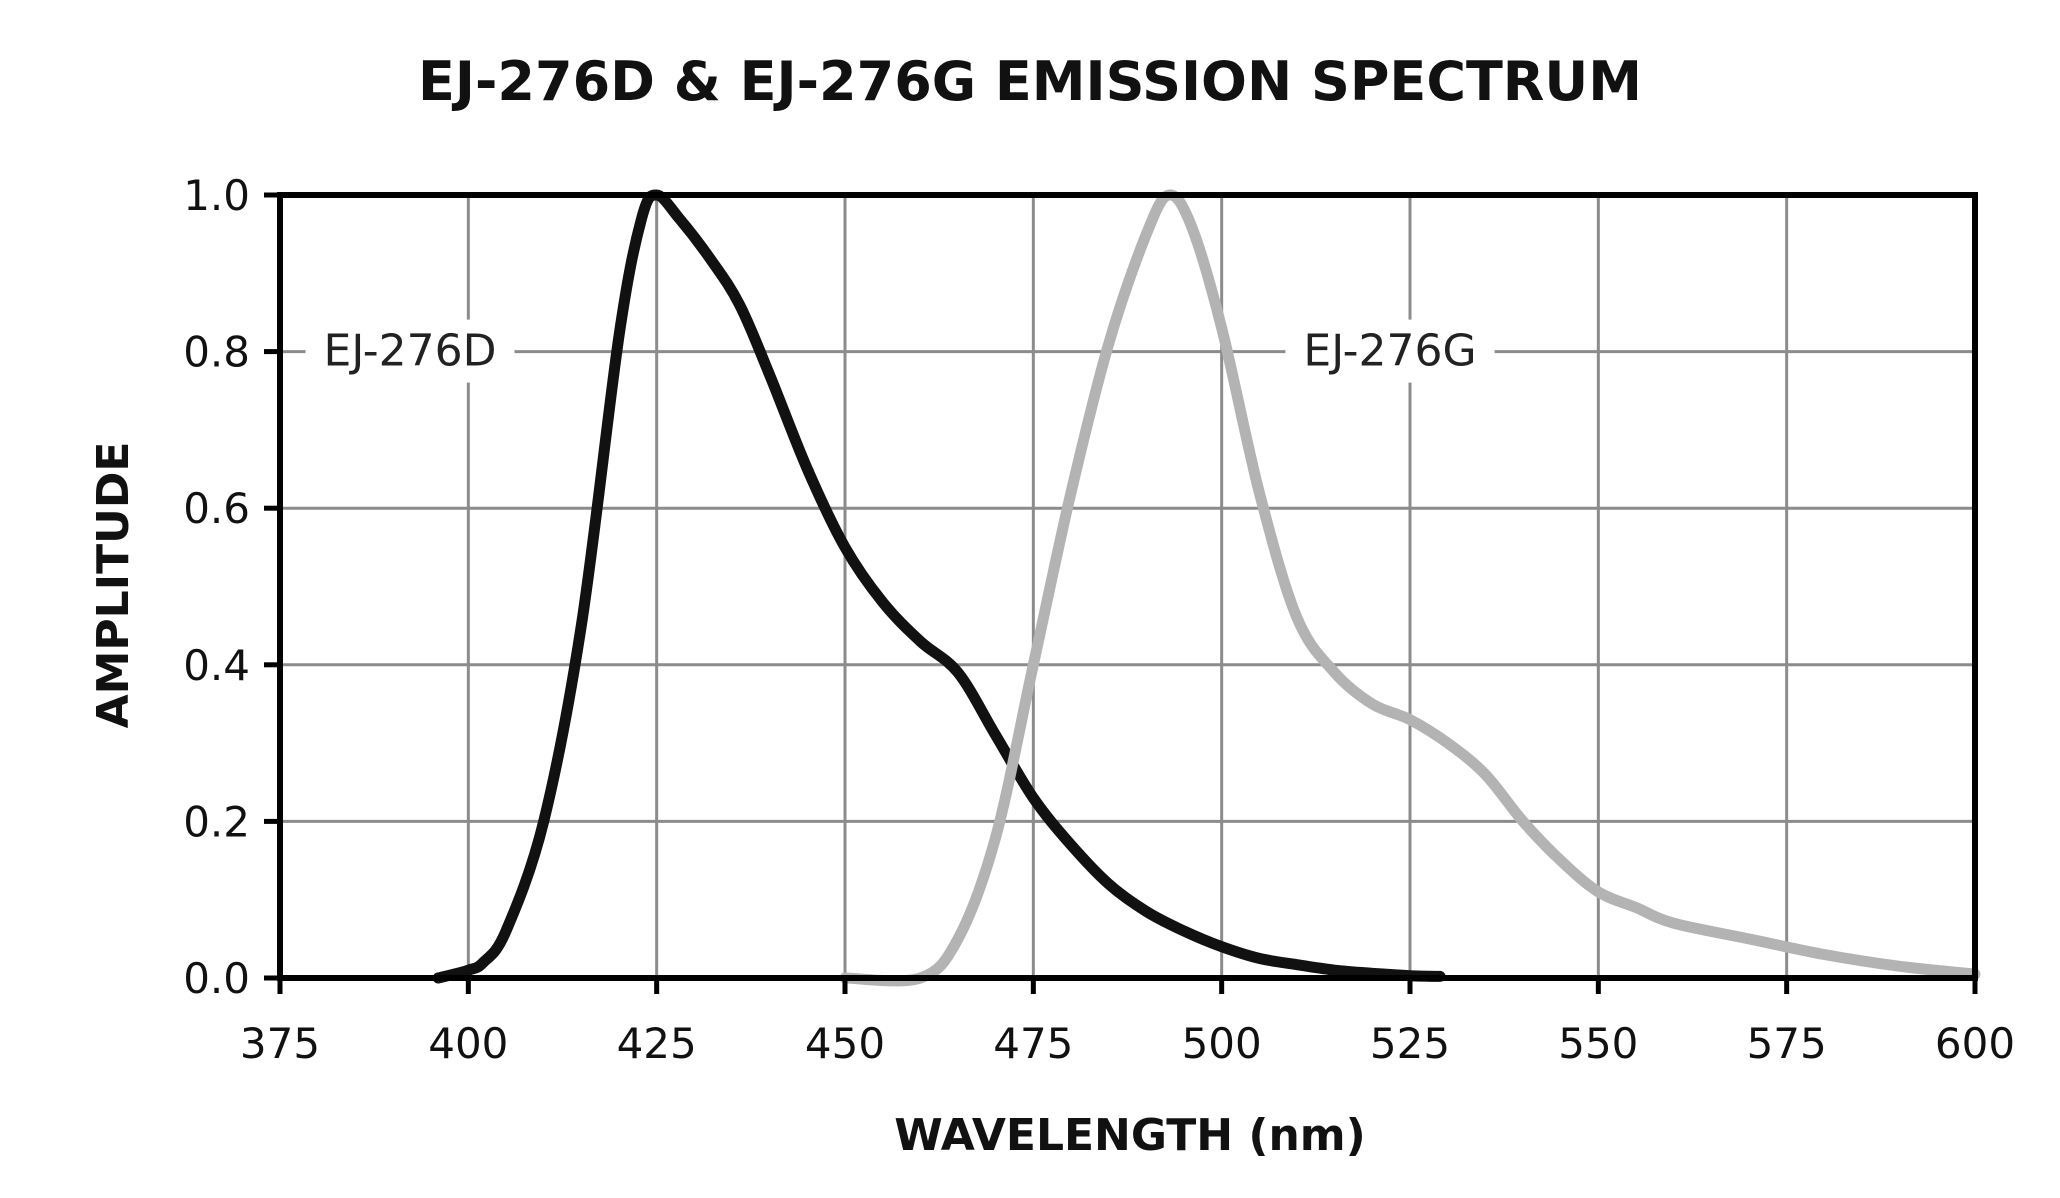 This screenshot has height=1198, width=2060. I want to click on x-tick-label: 425, so click(657, 1043).